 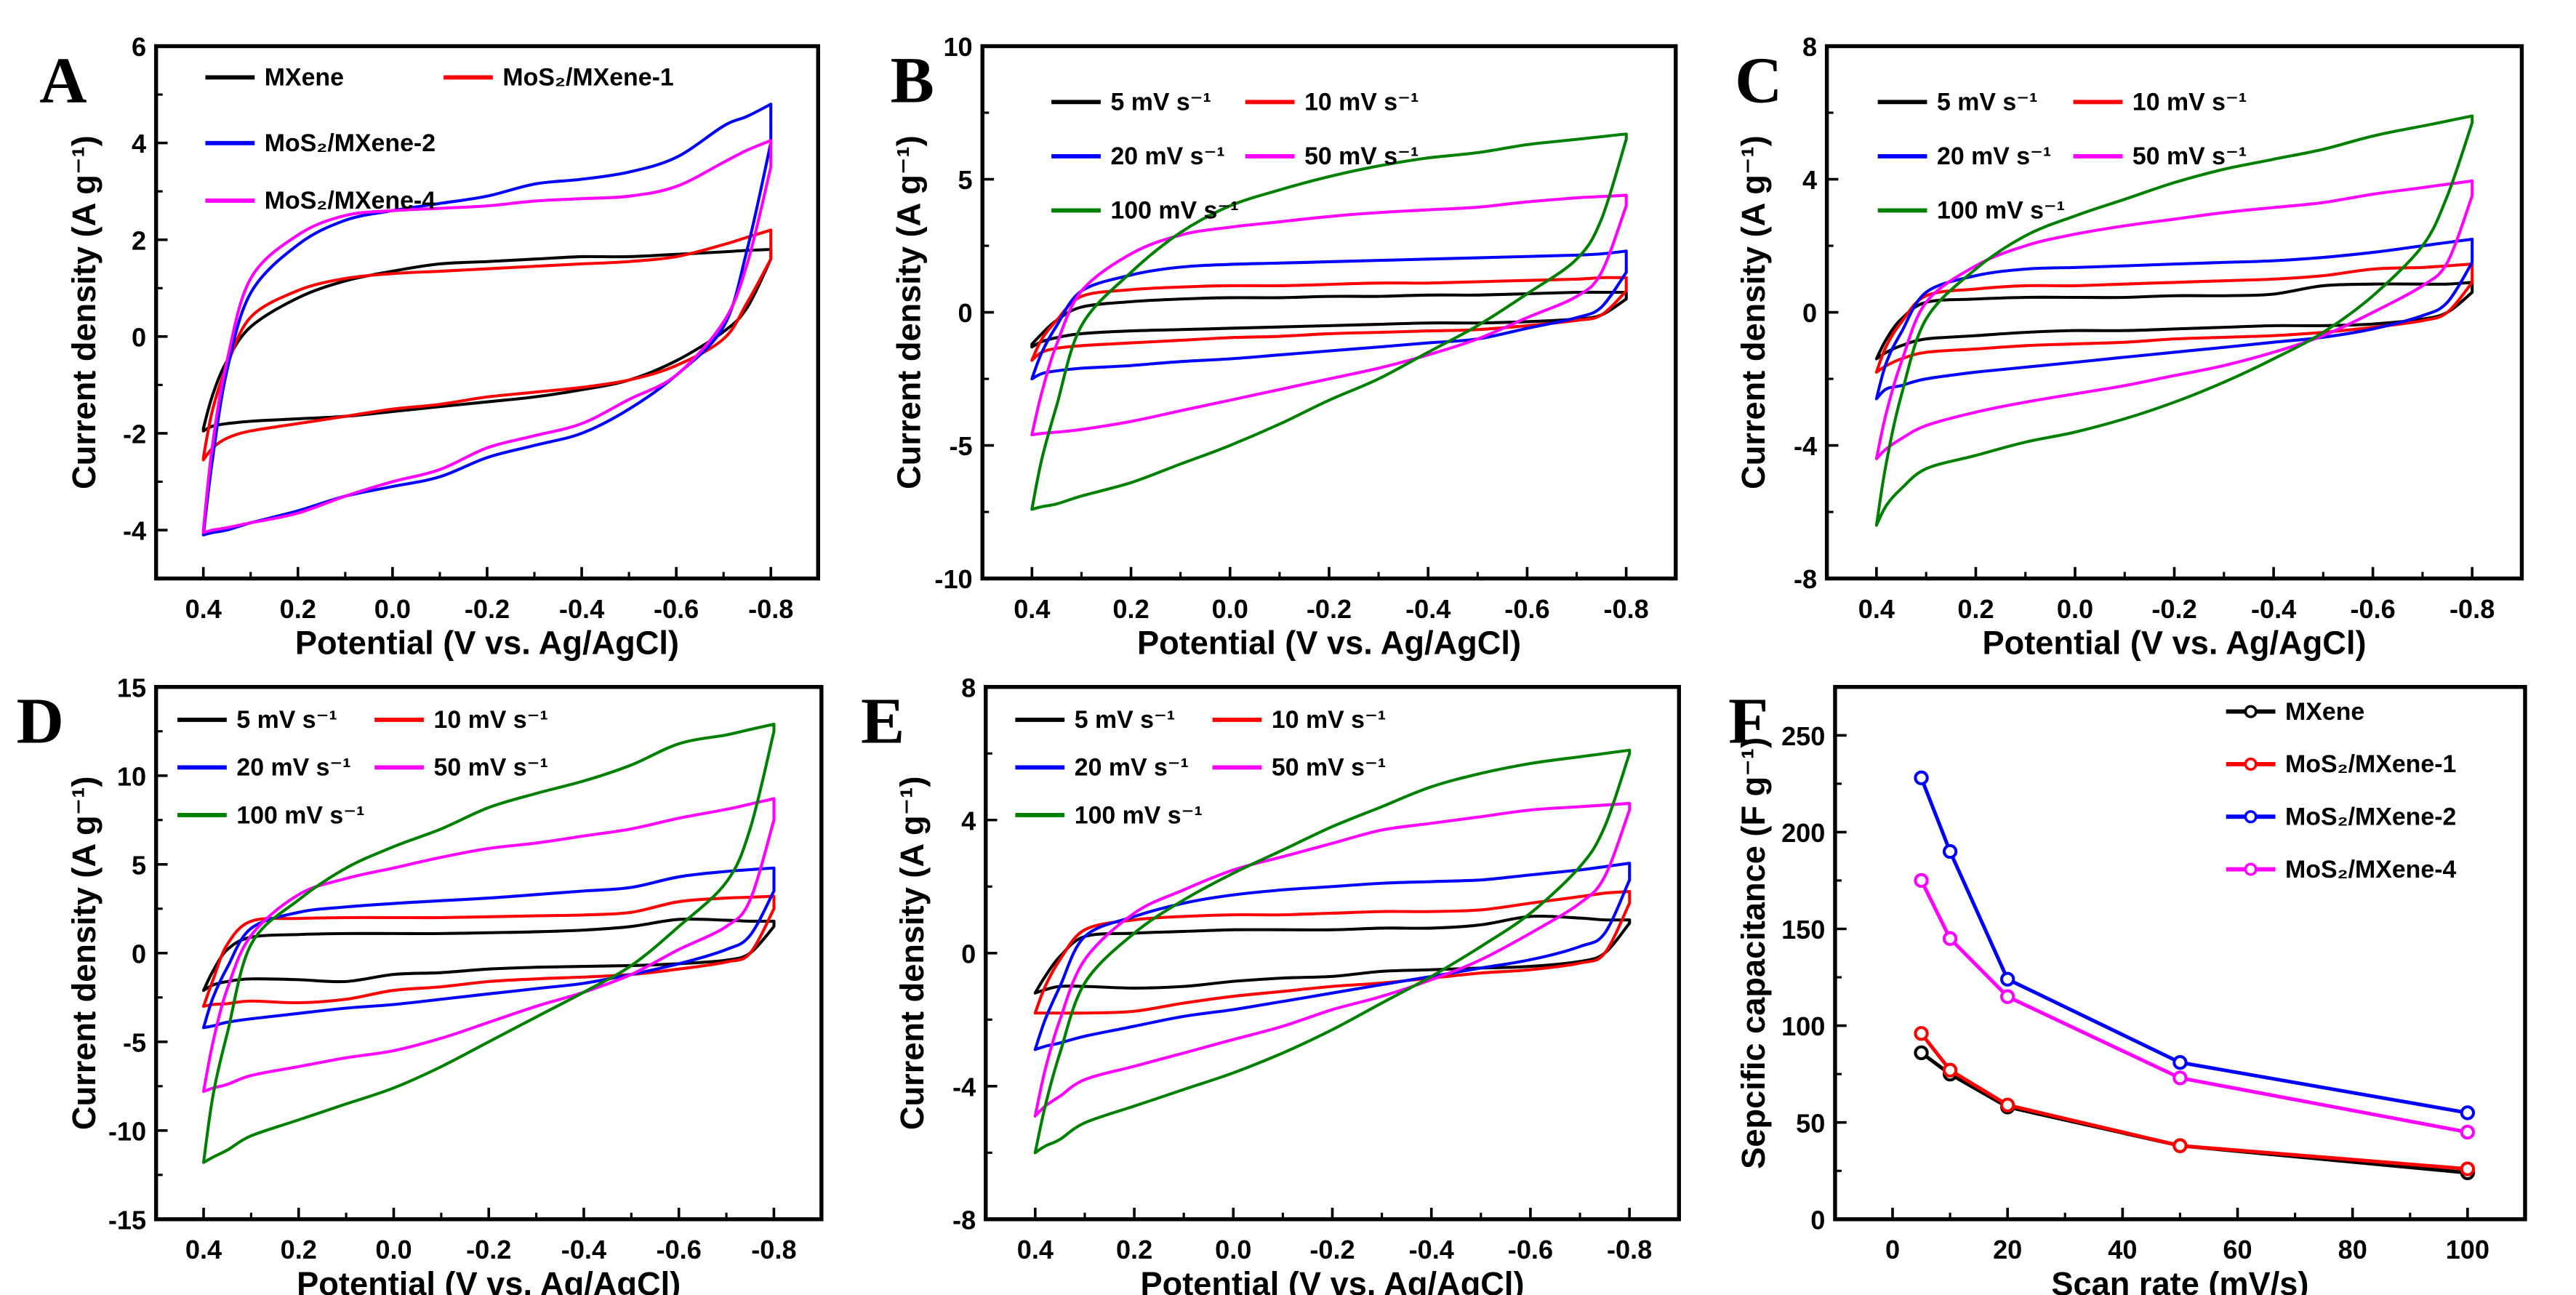 I want to click on y-tick-label: -15, so click(x=127, y=1220).